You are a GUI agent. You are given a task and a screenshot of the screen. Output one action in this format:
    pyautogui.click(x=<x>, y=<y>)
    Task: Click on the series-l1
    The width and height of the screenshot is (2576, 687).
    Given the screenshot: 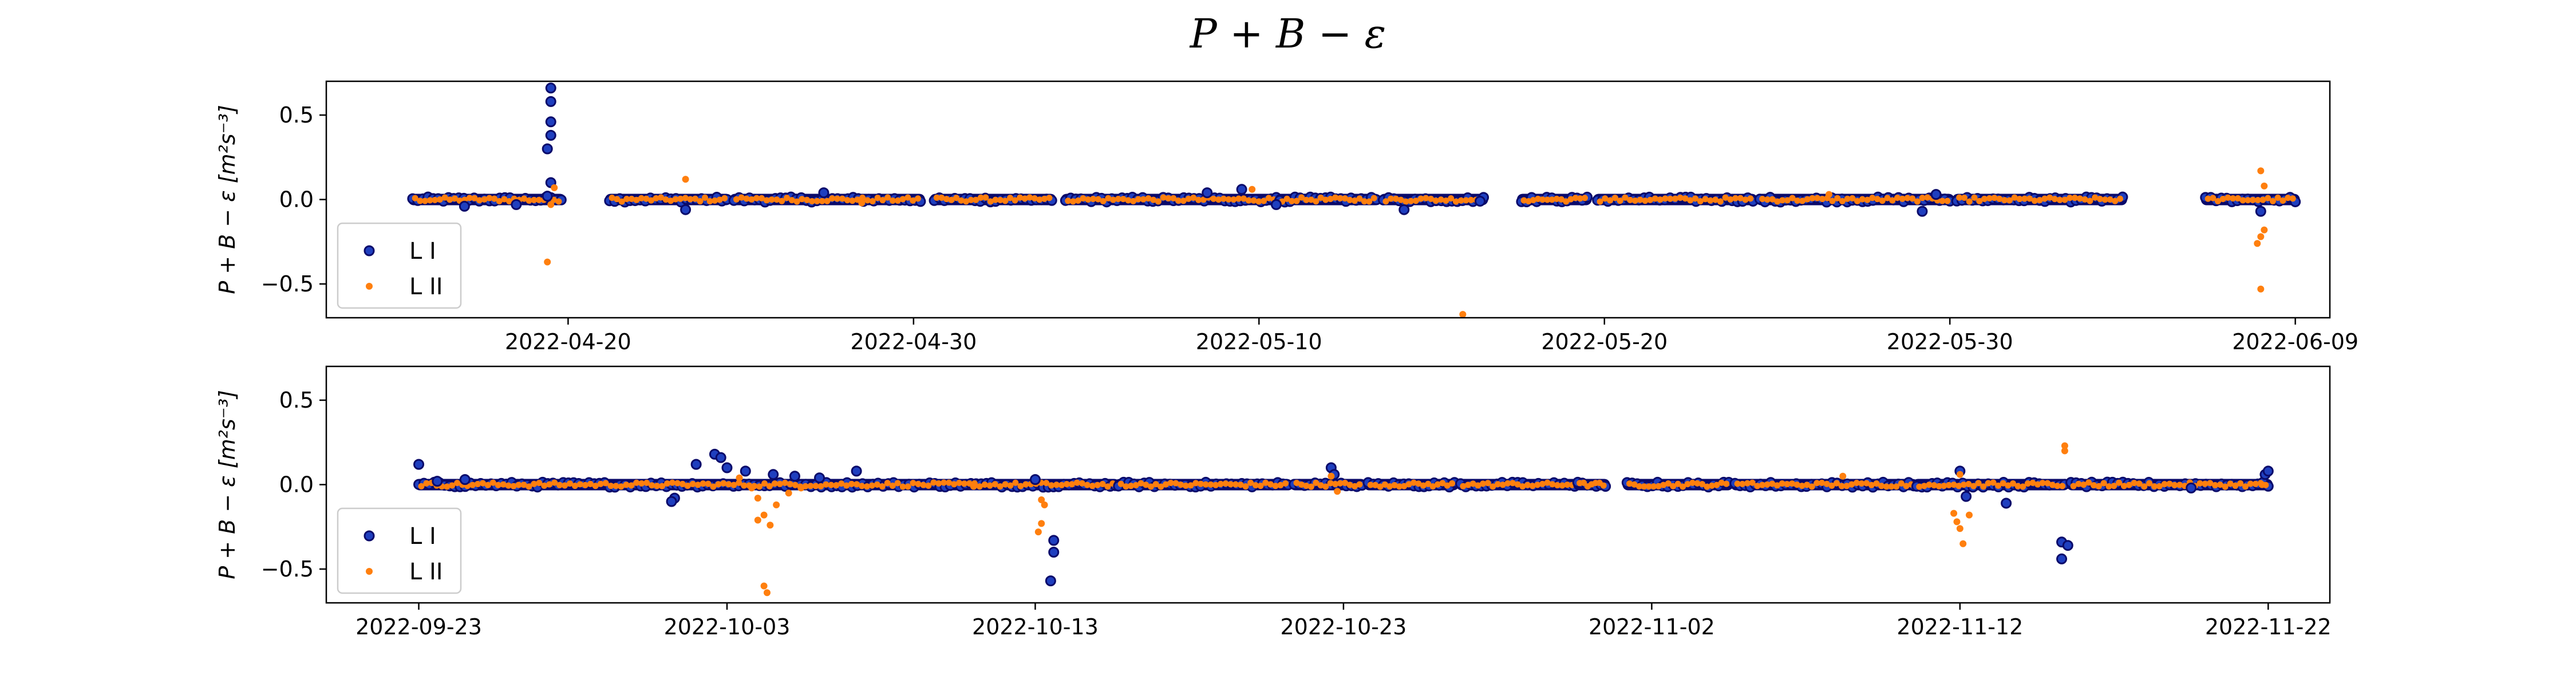 What is the action you would take?
    pyautogui.click(x=1343, y=518)
    